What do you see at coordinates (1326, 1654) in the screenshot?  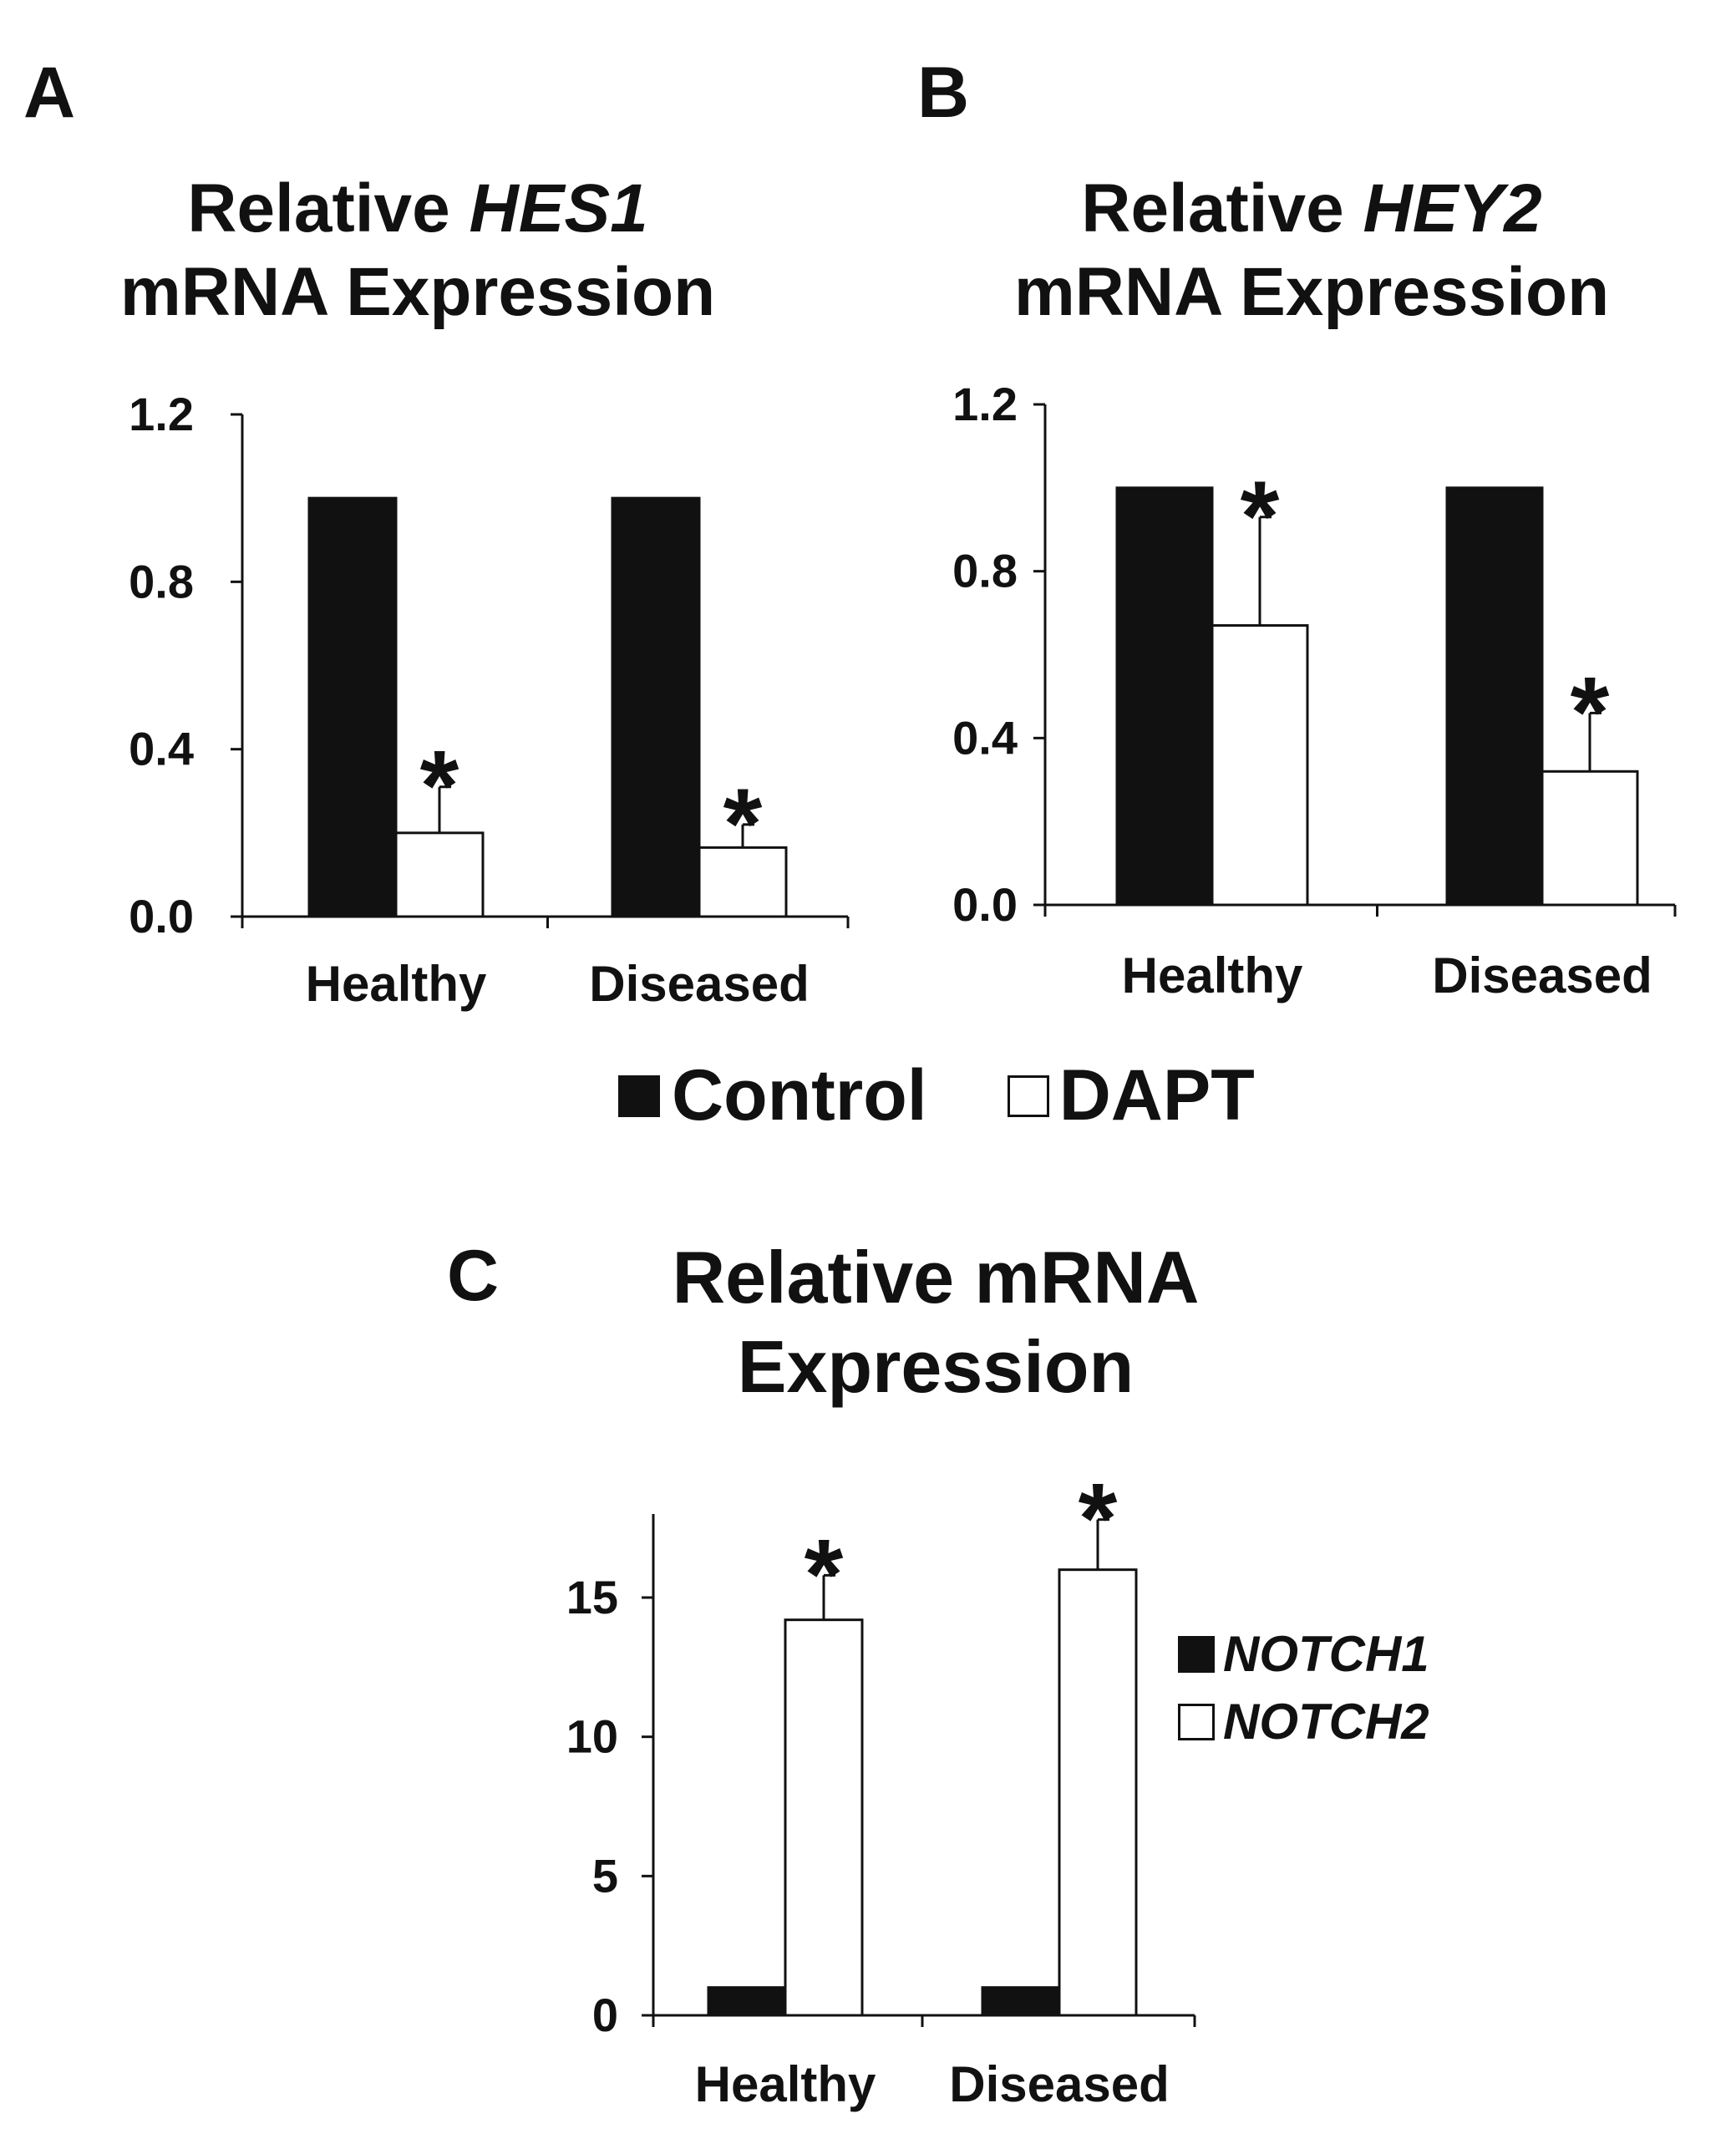 I see `legend-notch1-label: NOTCH1` at bounding box center [1326, 1654].